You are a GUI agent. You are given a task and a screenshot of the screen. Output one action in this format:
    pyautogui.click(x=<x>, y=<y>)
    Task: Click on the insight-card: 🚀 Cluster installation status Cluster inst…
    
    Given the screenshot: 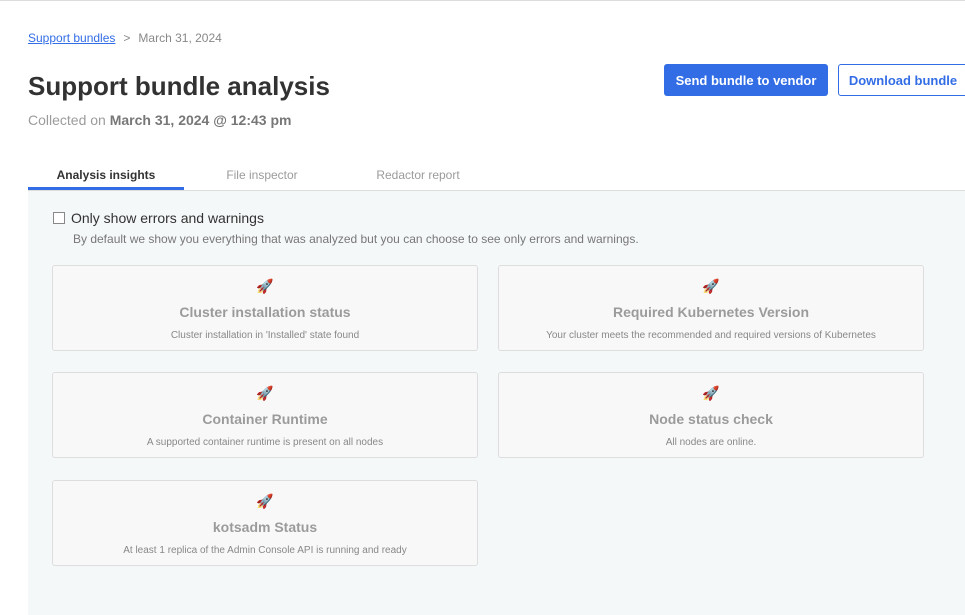 What is the action you would take?
    pyautogui.click(x=265, y=308)
    